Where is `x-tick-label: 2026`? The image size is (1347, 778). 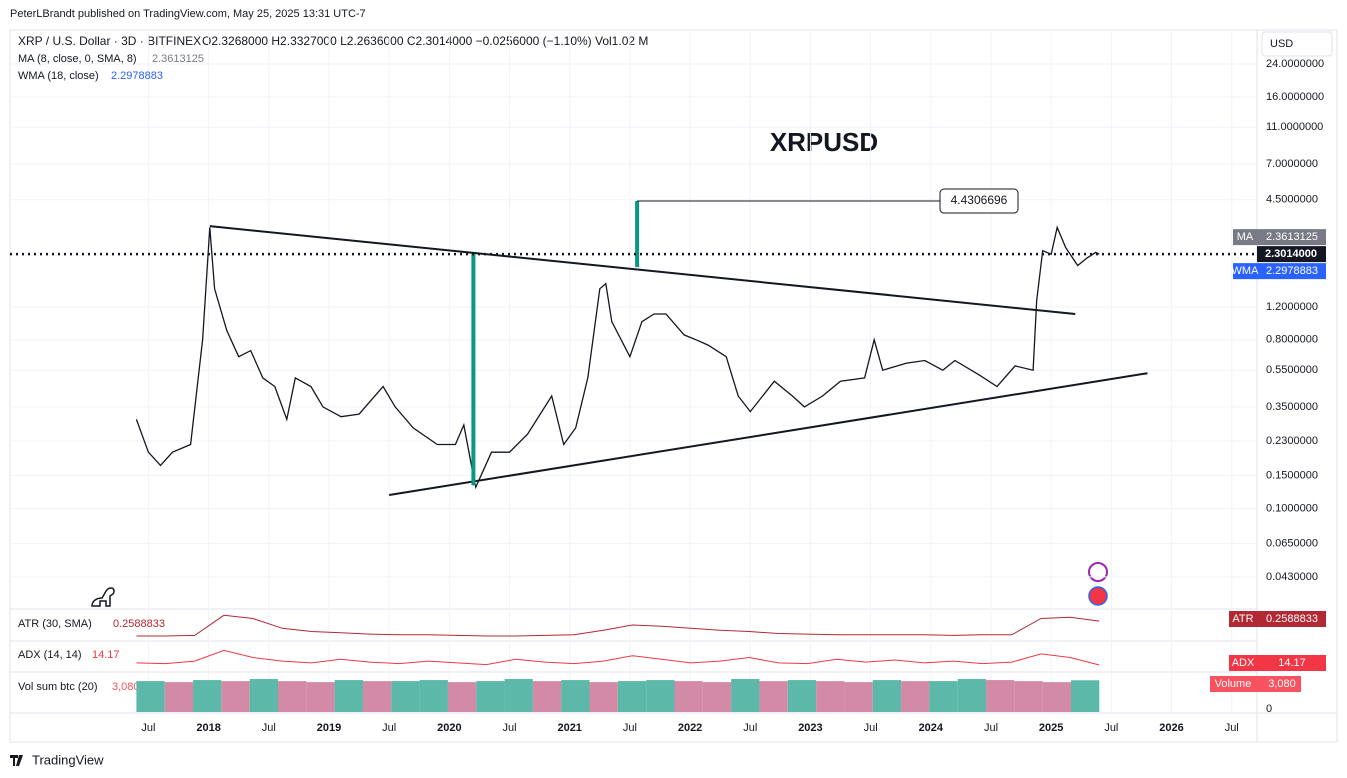
x-tick-label: 2026 is located at coordinates (1171, 728).